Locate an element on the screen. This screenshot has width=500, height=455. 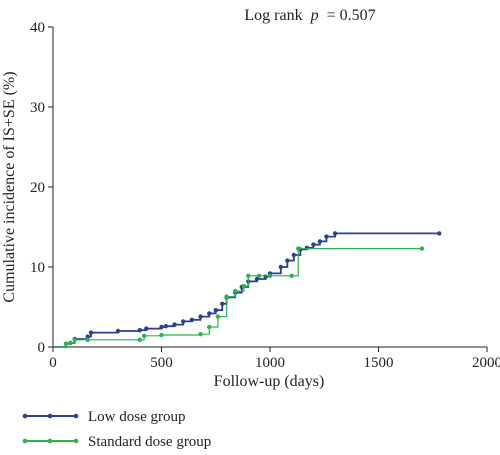
y-axis-title: Cumulative incidence of IS+SE (%) is located at coordinates (9, 186).